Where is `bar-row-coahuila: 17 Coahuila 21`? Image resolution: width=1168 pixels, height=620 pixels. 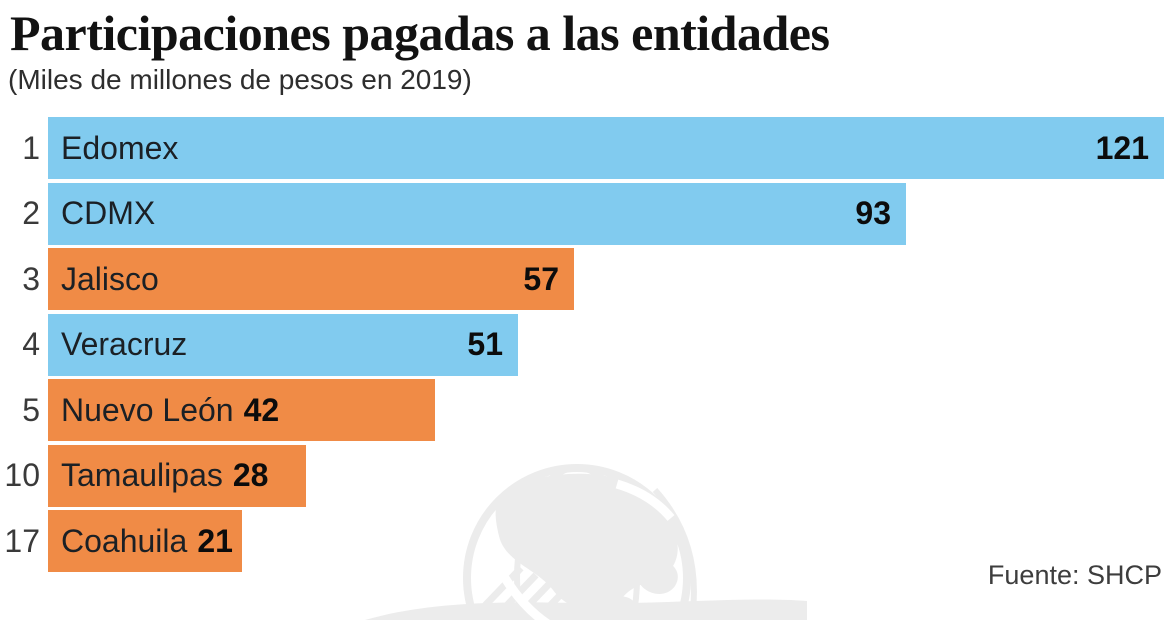
bar-row-coahuila: 17 Coahuila 21 is located at coordinates (582, 541).